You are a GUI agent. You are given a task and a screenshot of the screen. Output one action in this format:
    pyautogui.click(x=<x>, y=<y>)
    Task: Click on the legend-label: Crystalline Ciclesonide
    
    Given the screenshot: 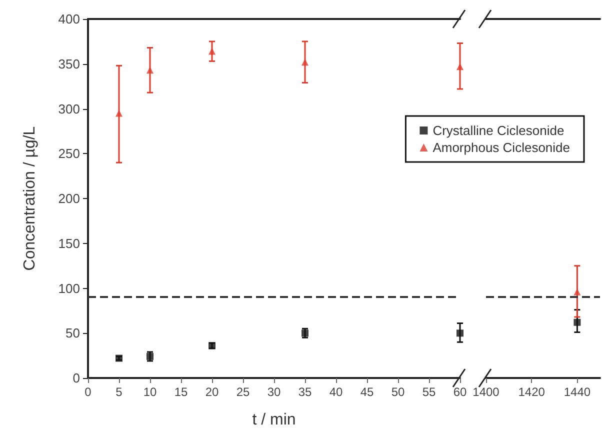 What is the action you would take?
    pyautogui.click(x=498, y=130)
    